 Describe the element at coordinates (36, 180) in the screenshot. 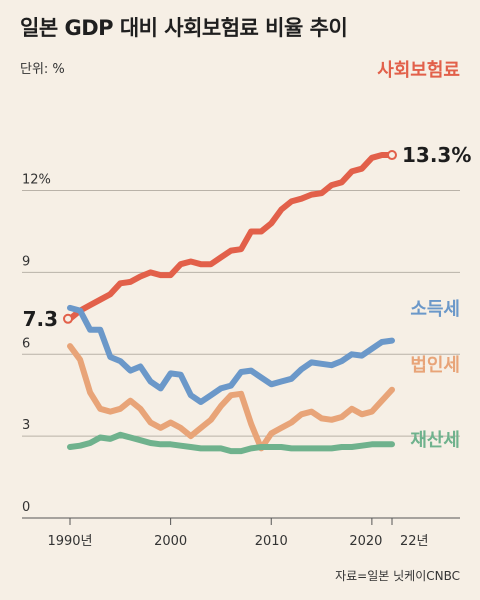

I see `y-tick-label: 12%` at that location.